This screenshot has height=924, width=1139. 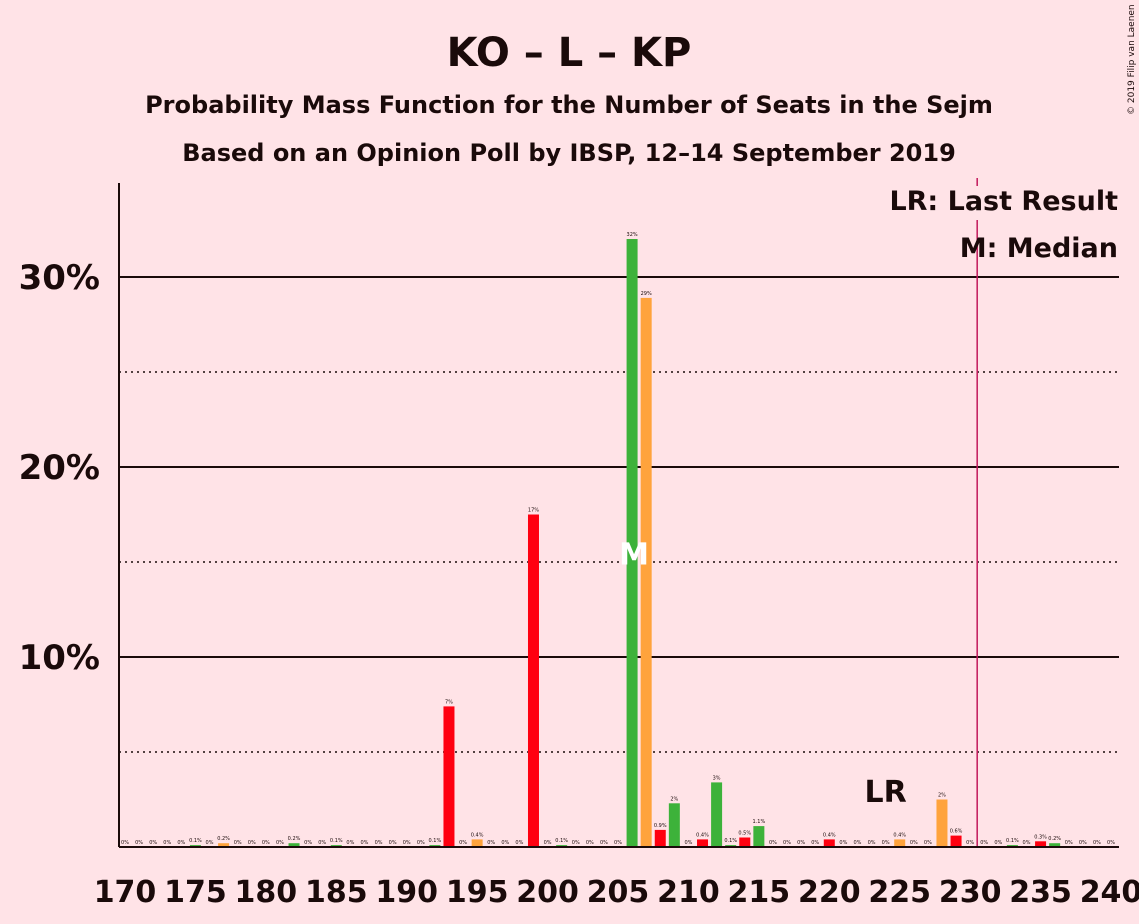 What do you see at coordinates (153, 843) in the screenshot?
I see `bar-label-seat-172: 0%` at bounding box center [153, 843].